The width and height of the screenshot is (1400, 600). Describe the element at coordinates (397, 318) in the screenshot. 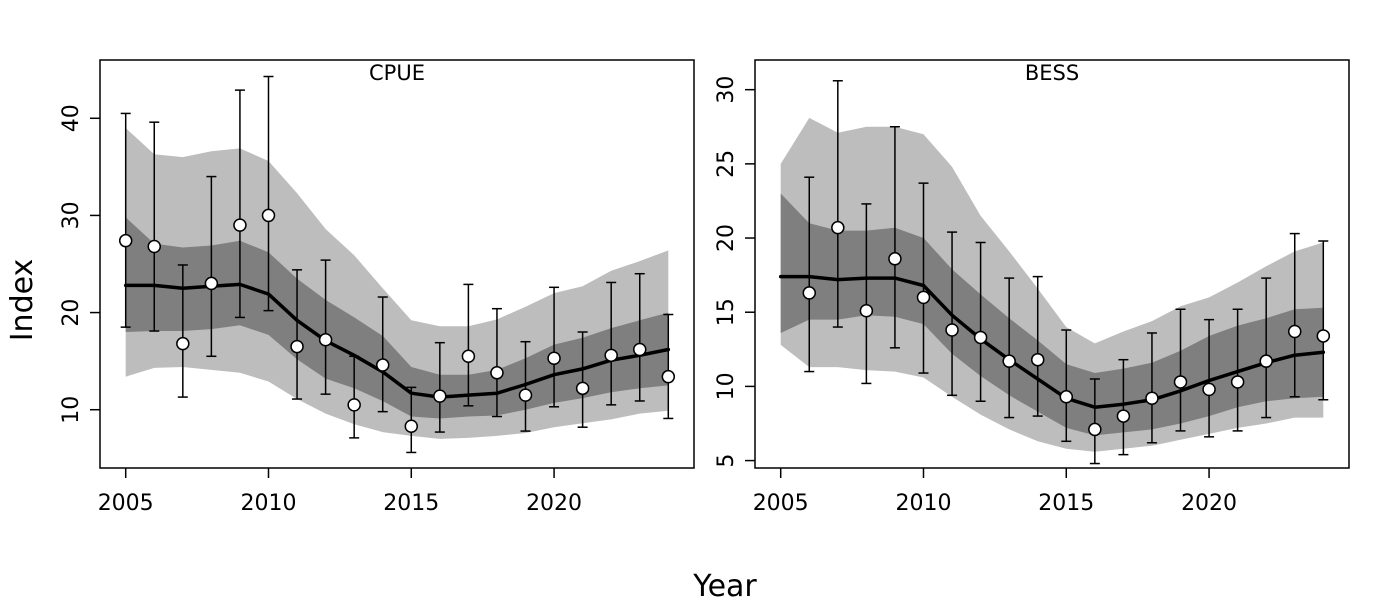

I see `inner-interval-band` at that location.